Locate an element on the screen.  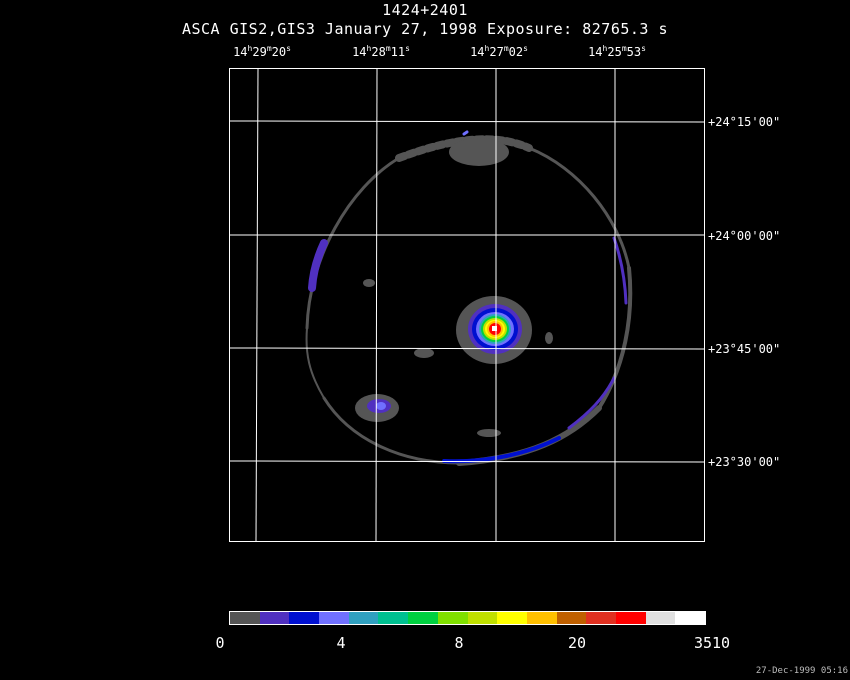
ra-tick-label: 14h29m20s is located at coordinates (262, 51).